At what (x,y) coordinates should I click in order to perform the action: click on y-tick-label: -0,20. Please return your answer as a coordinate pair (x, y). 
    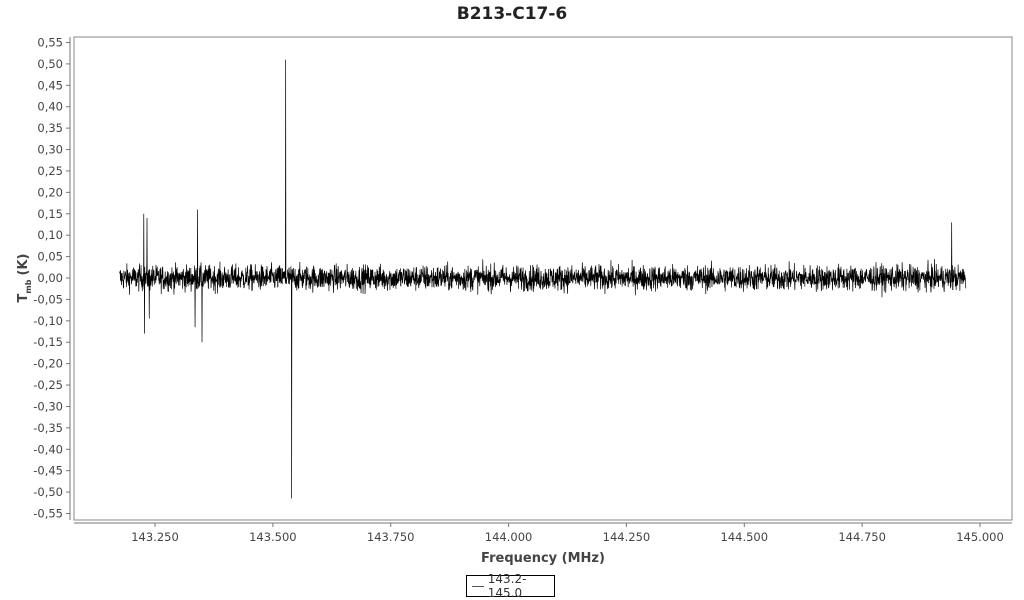
    Looking at the image, I should click on (48, 364).